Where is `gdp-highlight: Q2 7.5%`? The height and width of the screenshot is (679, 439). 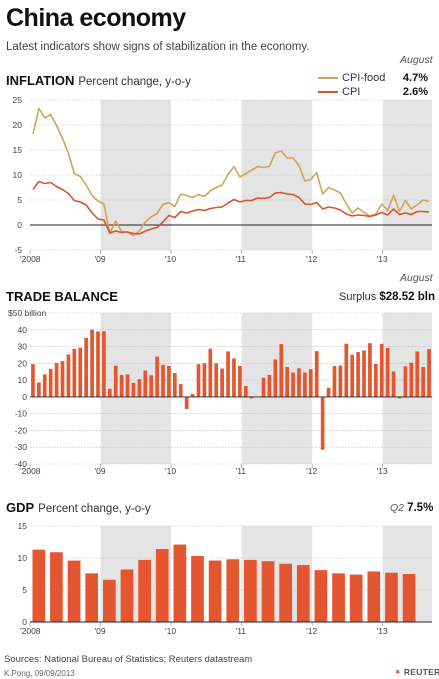
gdp-highlight: Q2 7.5% is located at coordinates (411, 508).